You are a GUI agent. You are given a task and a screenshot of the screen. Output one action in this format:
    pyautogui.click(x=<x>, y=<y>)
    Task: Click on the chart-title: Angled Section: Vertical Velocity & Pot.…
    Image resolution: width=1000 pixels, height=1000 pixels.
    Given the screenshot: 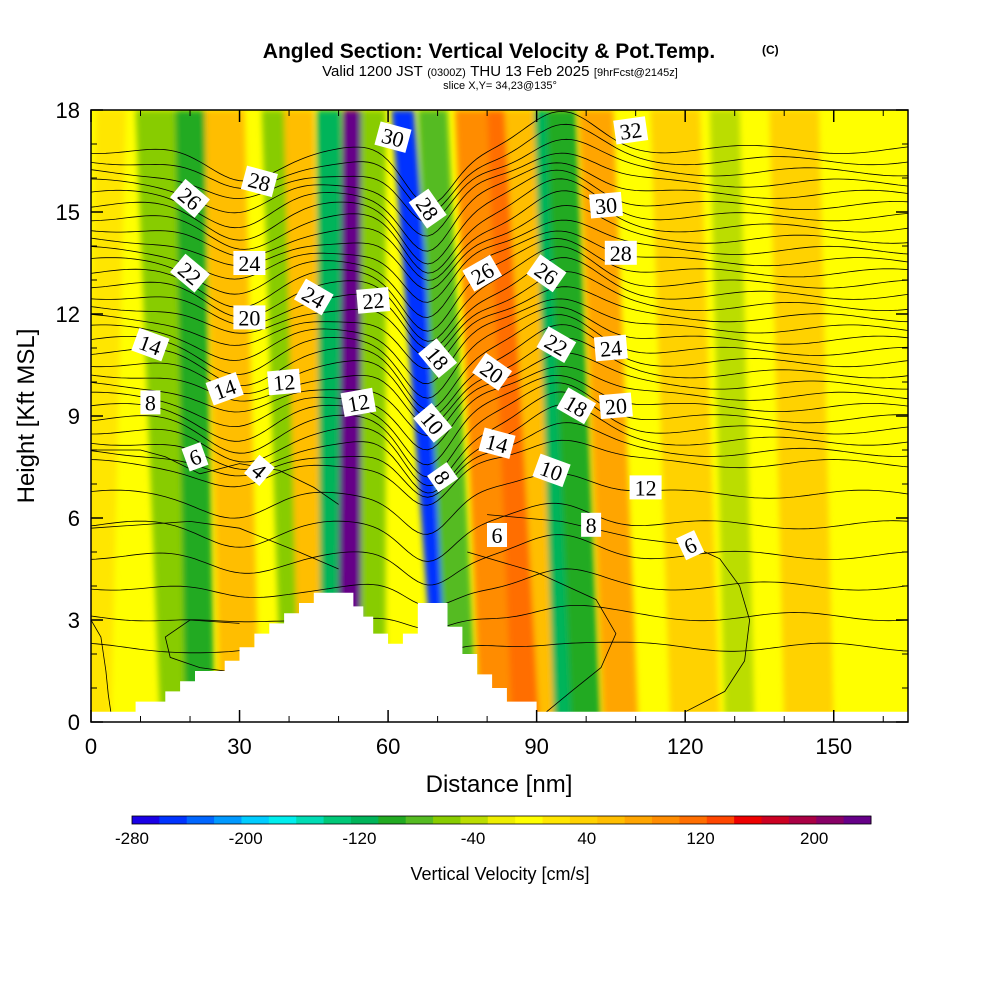 What is the action you would take?
    pyautogui.click(x=489, y=51)
    